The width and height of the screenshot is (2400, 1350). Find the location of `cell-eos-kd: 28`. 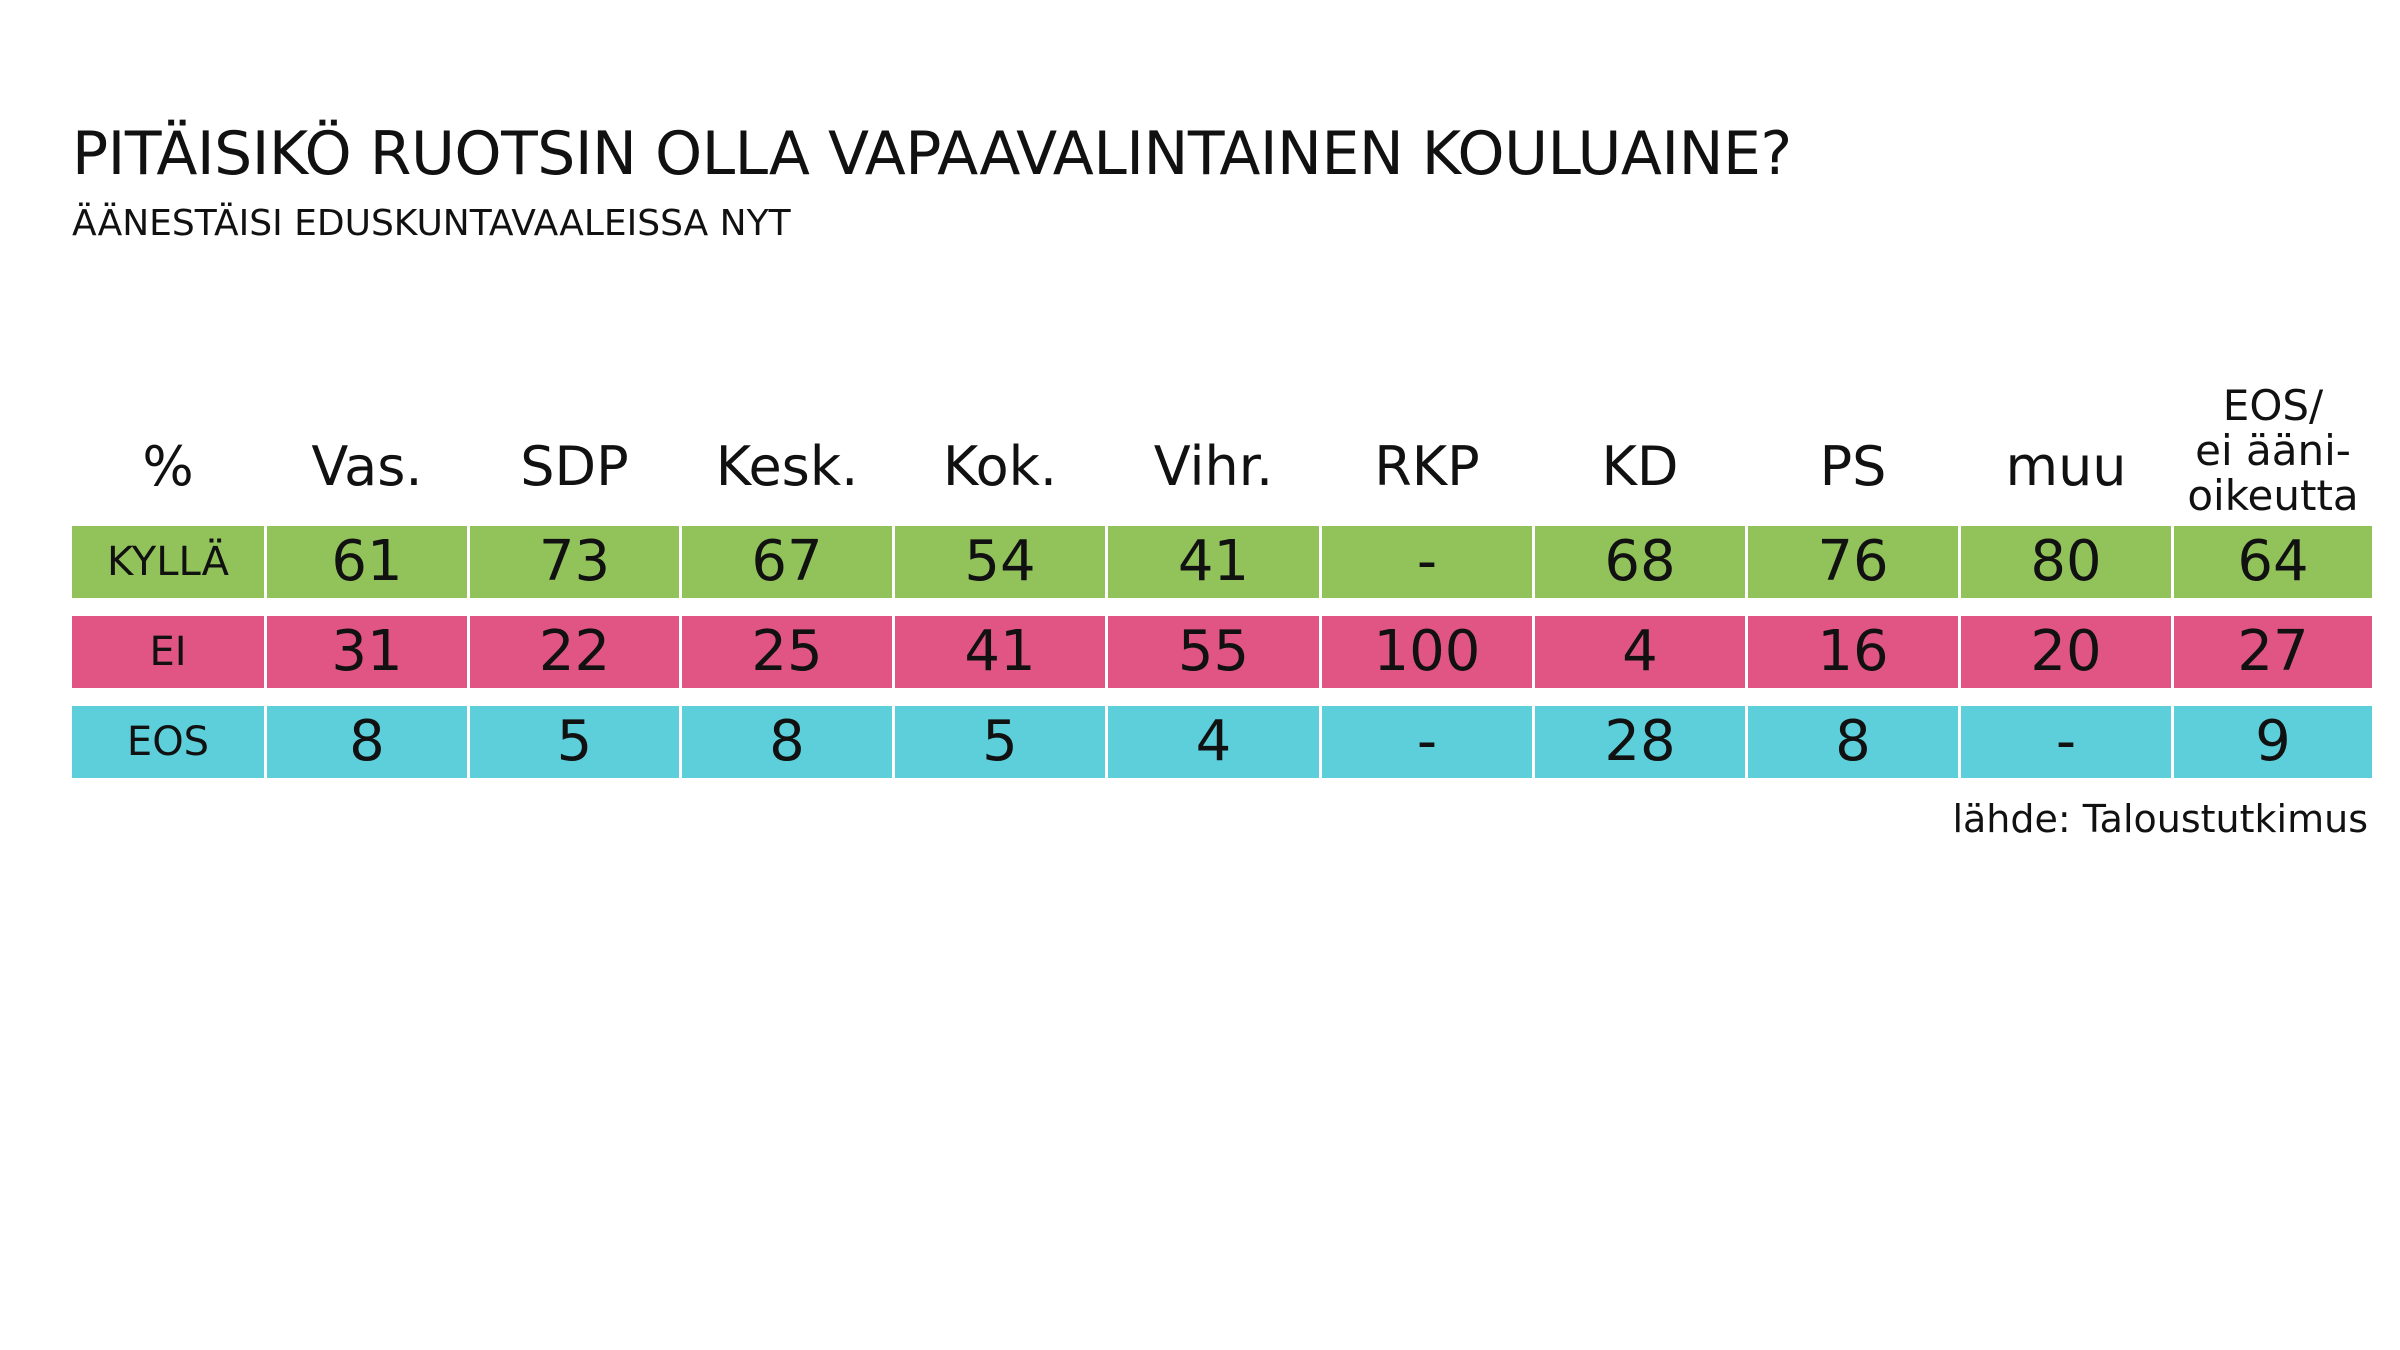

cell-eos-kd: 28 is located at coordinates (1640, 742).